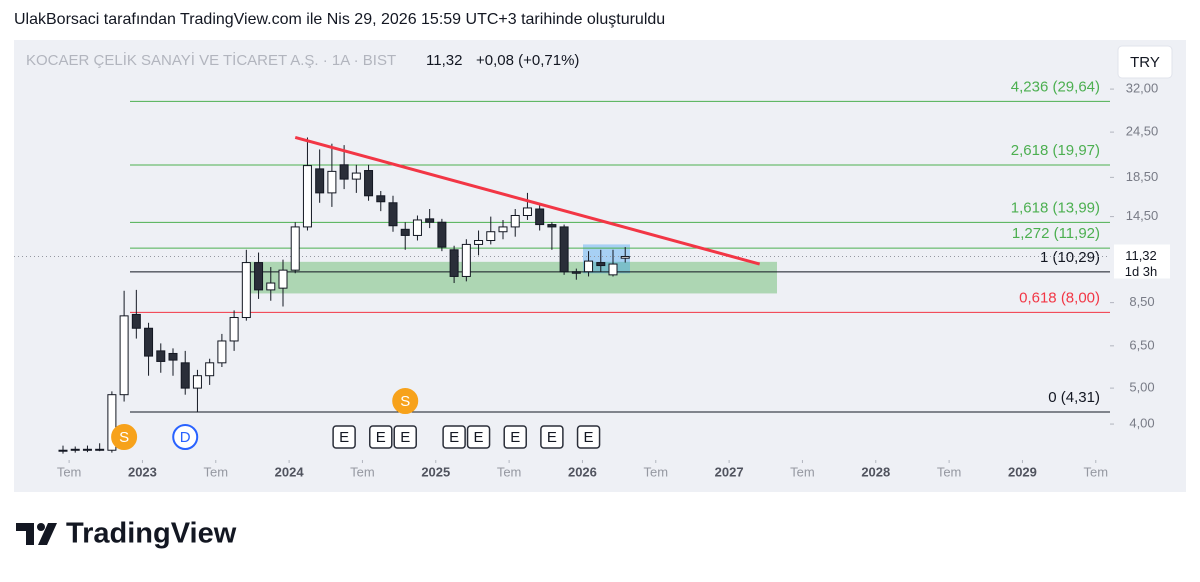 This screenshot has height=582, width=1200. Describe the element at coordinates (1059, 297) in the screenshot. I see `fib-label: 0,618 (8,00)` at that location.